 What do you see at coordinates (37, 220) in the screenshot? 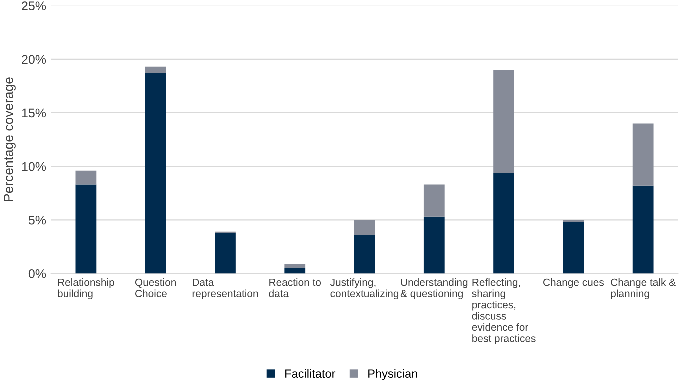
I see `y-tick-label: 5%` at bounding box center [37, 220].